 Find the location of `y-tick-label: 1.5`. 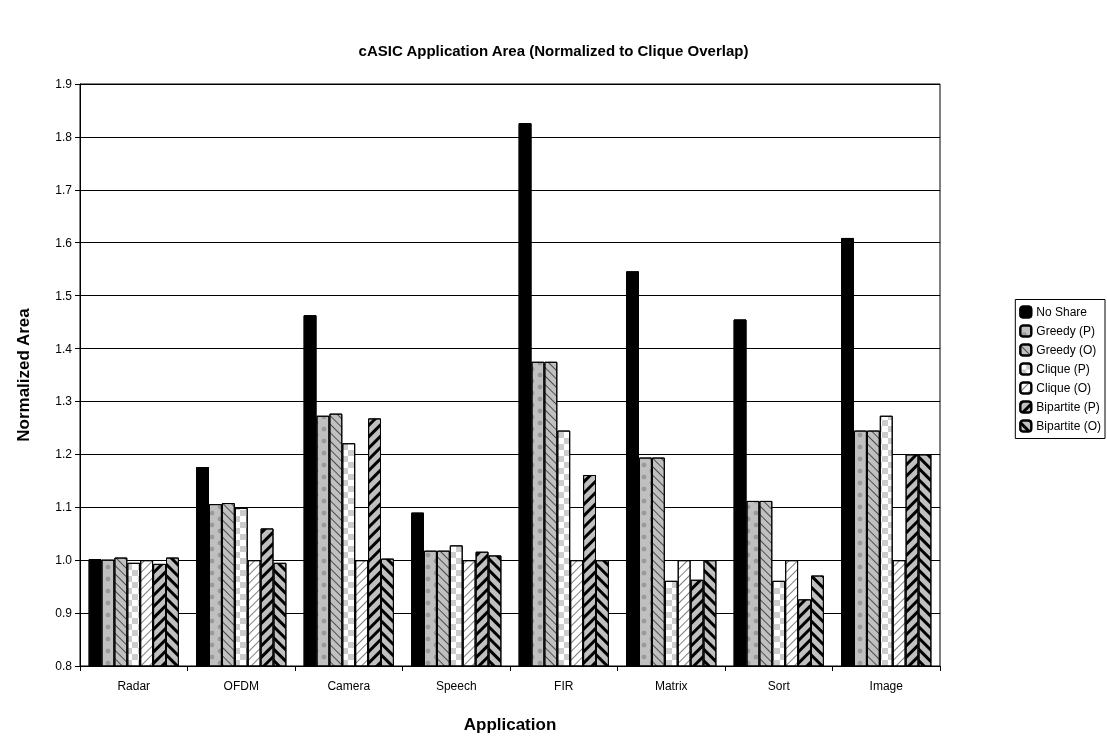

y-tick-label: 1.5 is located at coordinates (64, 295).